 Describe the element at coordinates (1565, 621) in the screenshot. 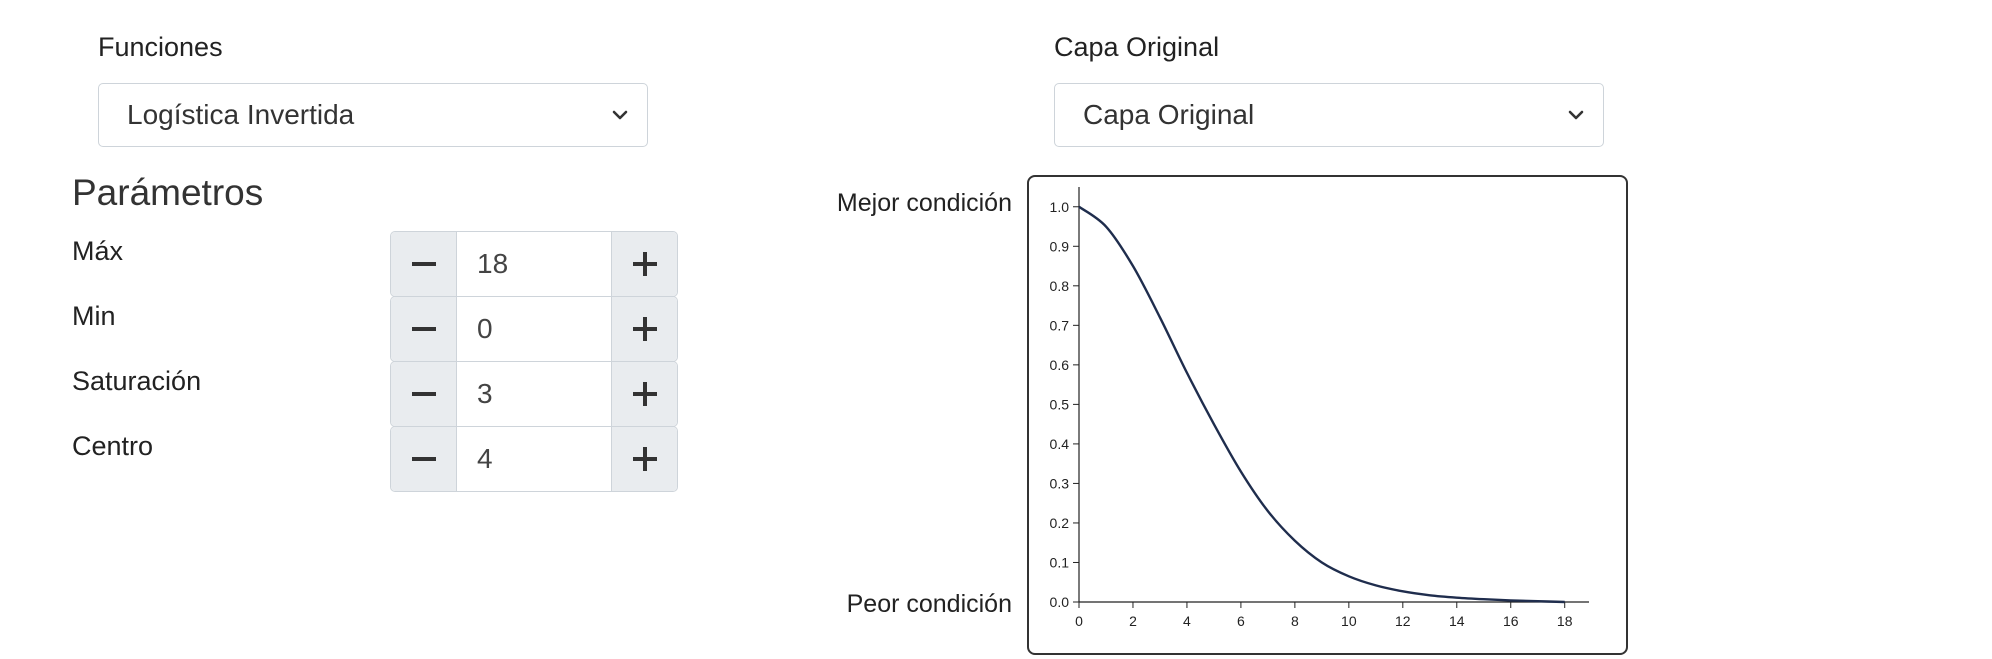

I see `x-tick-label: 18` at that location.